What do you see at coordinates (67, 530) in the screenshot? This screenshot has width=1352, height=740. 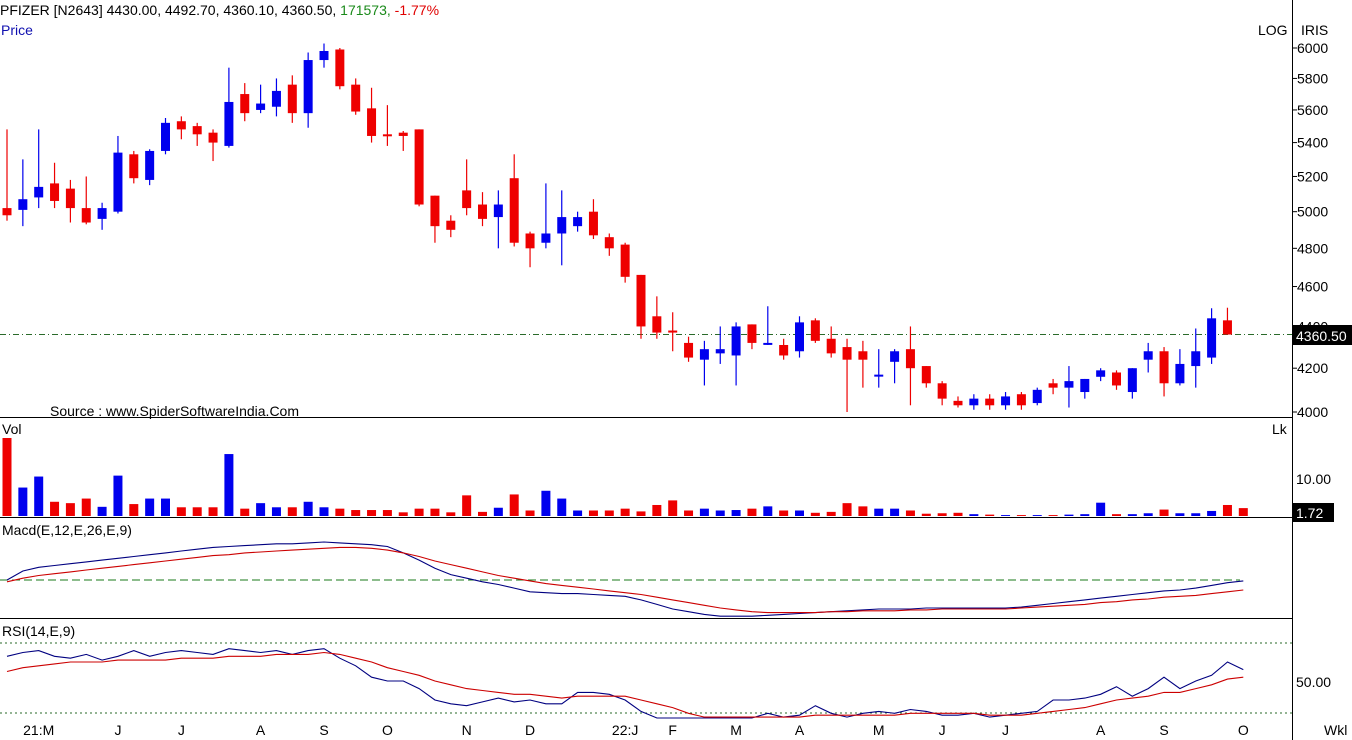 I see `macd-panel-label: Macd(E,12,E,26,E,9)` at bounding box center [67, 530].